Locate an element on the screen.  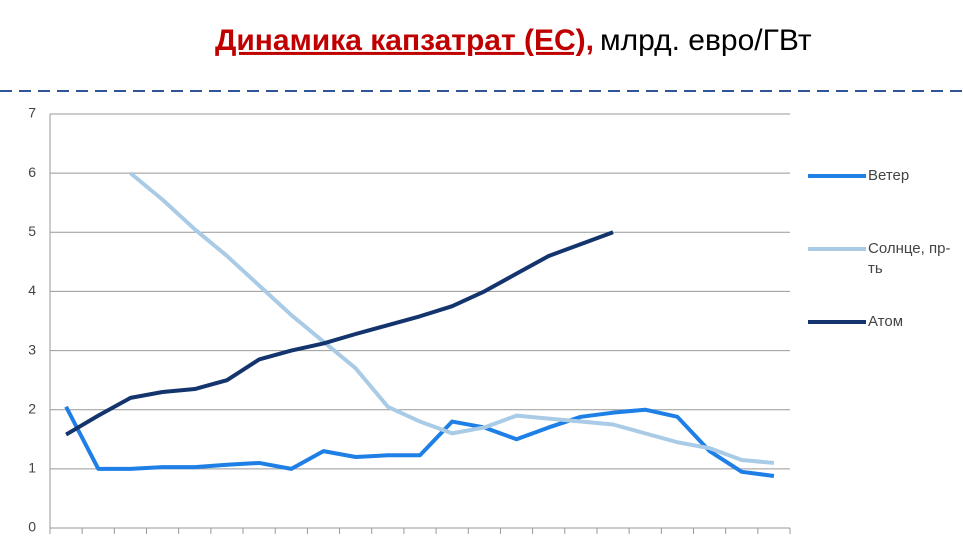
legend-label: Солнце, пр-ть is located at coordinates (909, 258).